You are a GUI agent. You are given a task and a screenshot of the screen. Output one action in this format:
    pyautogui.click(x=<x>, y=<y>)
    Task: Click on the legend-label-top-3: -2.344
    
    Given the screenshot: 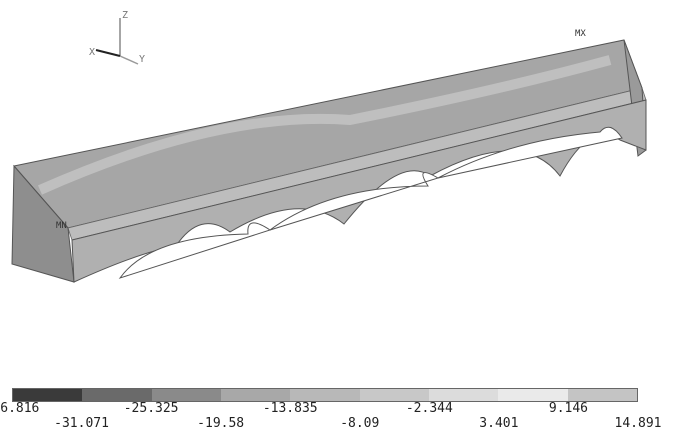 What is the action you would take?
    pyautogui.click(x=429, y=408)
    